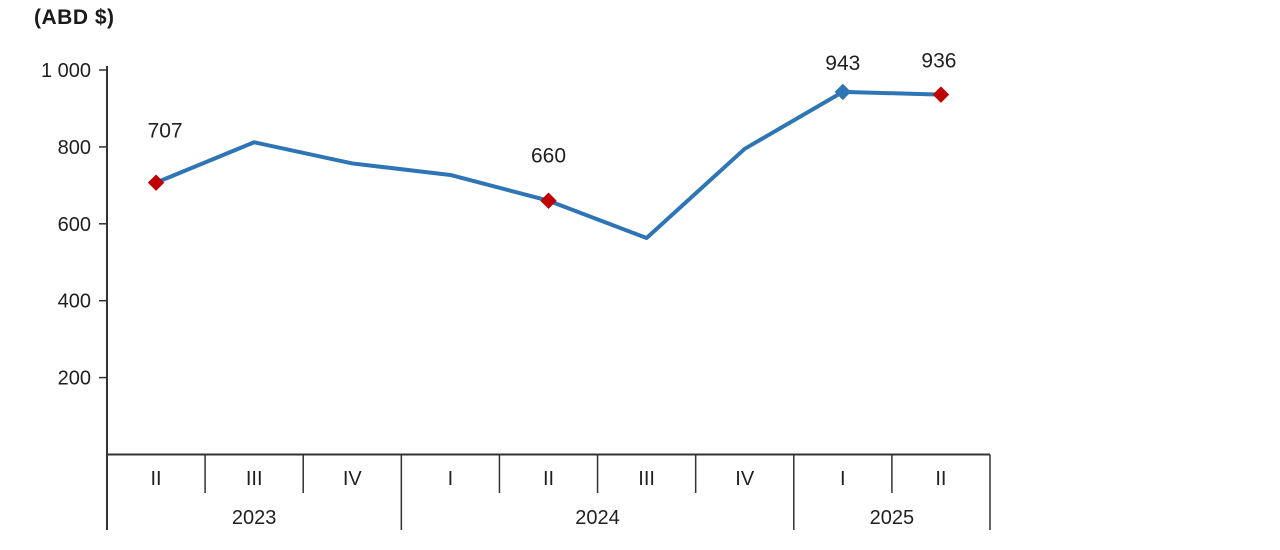 This screenshot has height=550, width=1280. Describe the element at coordinates (597, 518) in the screenshot. I see `x-axis-year-label: 2024` at that location.